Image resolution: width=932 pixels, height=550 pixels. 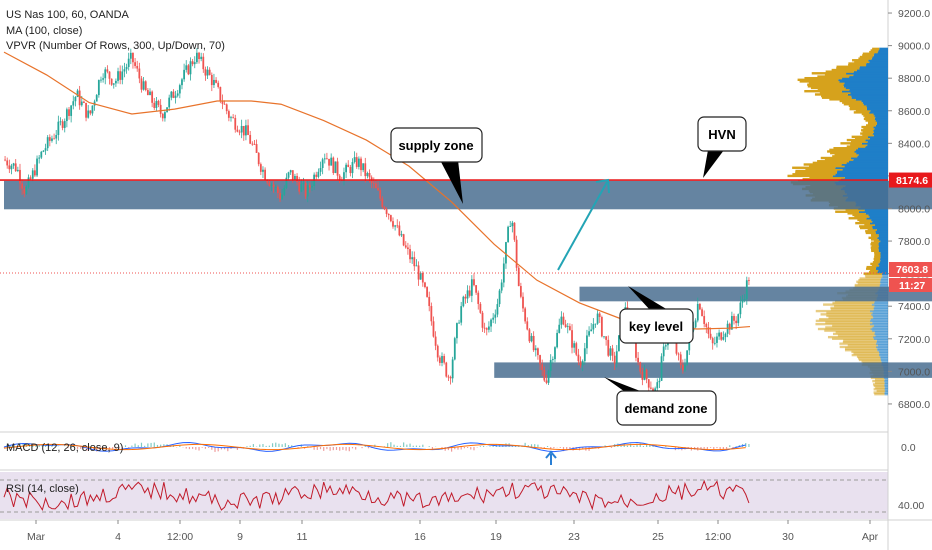 What do you see at coordinates (240, 537) in the screenshot?
I see `time-tick-label: 9` at bounding box center [240, 537].